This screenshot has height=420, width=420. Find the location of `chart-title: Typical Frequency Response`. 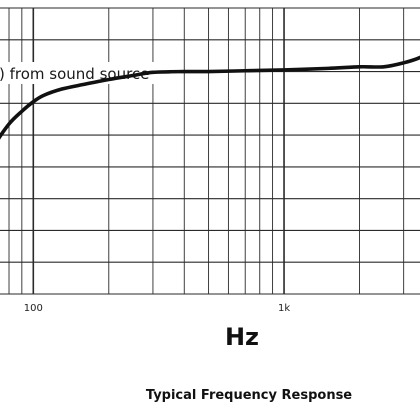

chart-title: Typical Frequency Response is located at coordinates (249, 395).